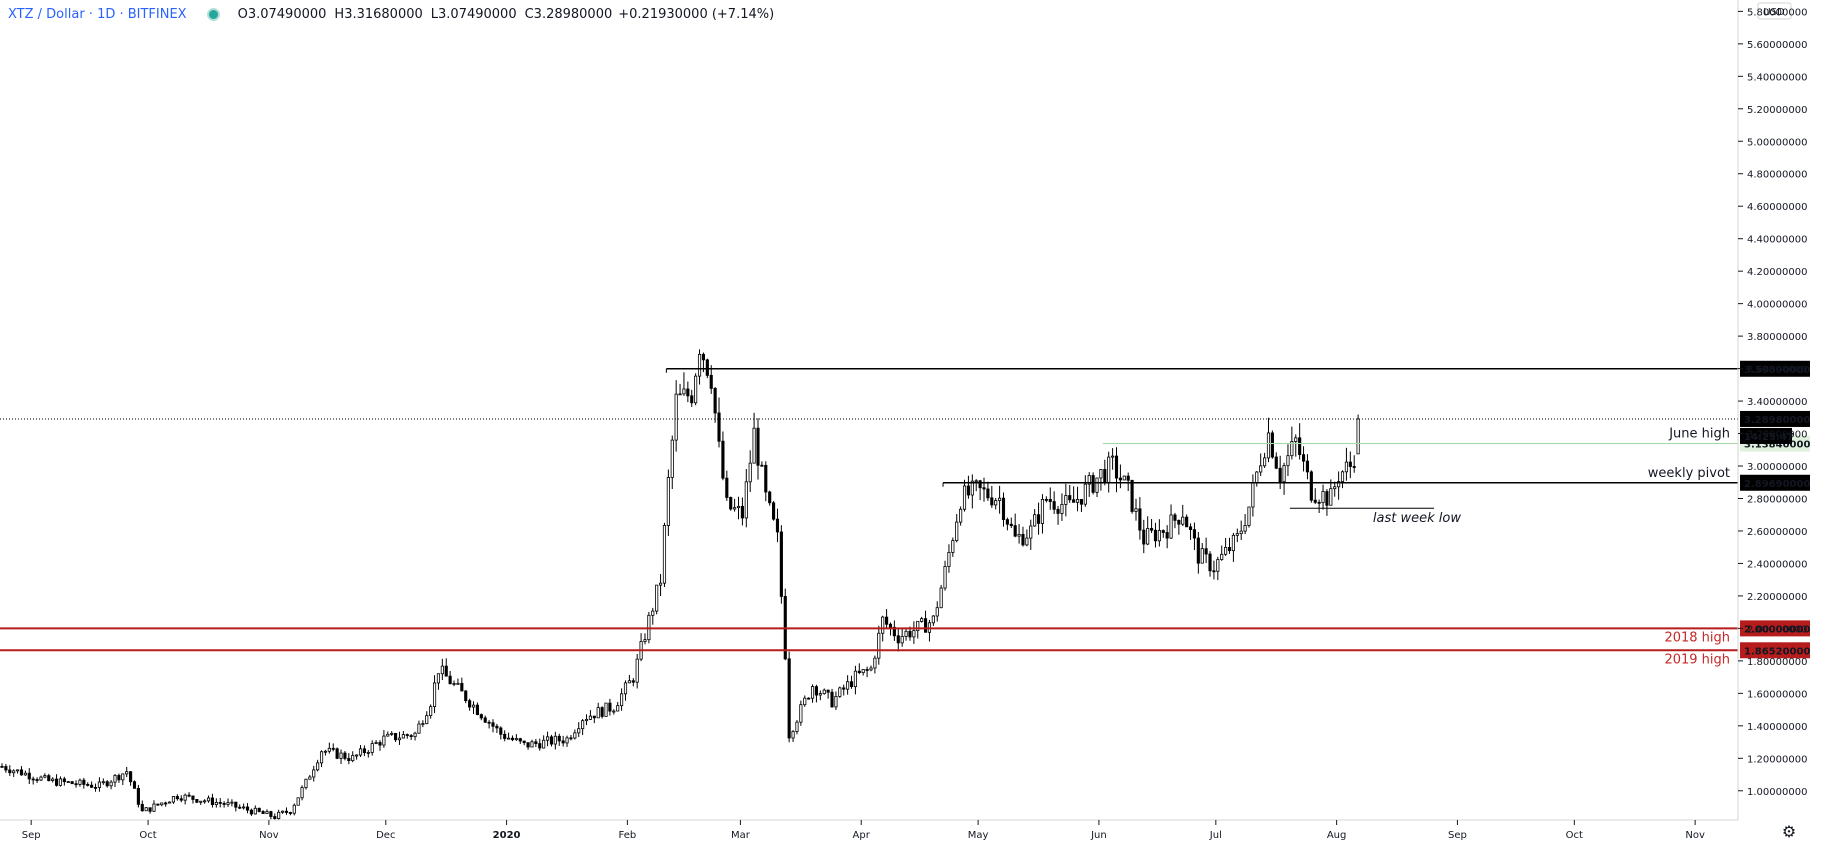  I want to click on y-tick-label: 1.20000000, so click(1777, 759).